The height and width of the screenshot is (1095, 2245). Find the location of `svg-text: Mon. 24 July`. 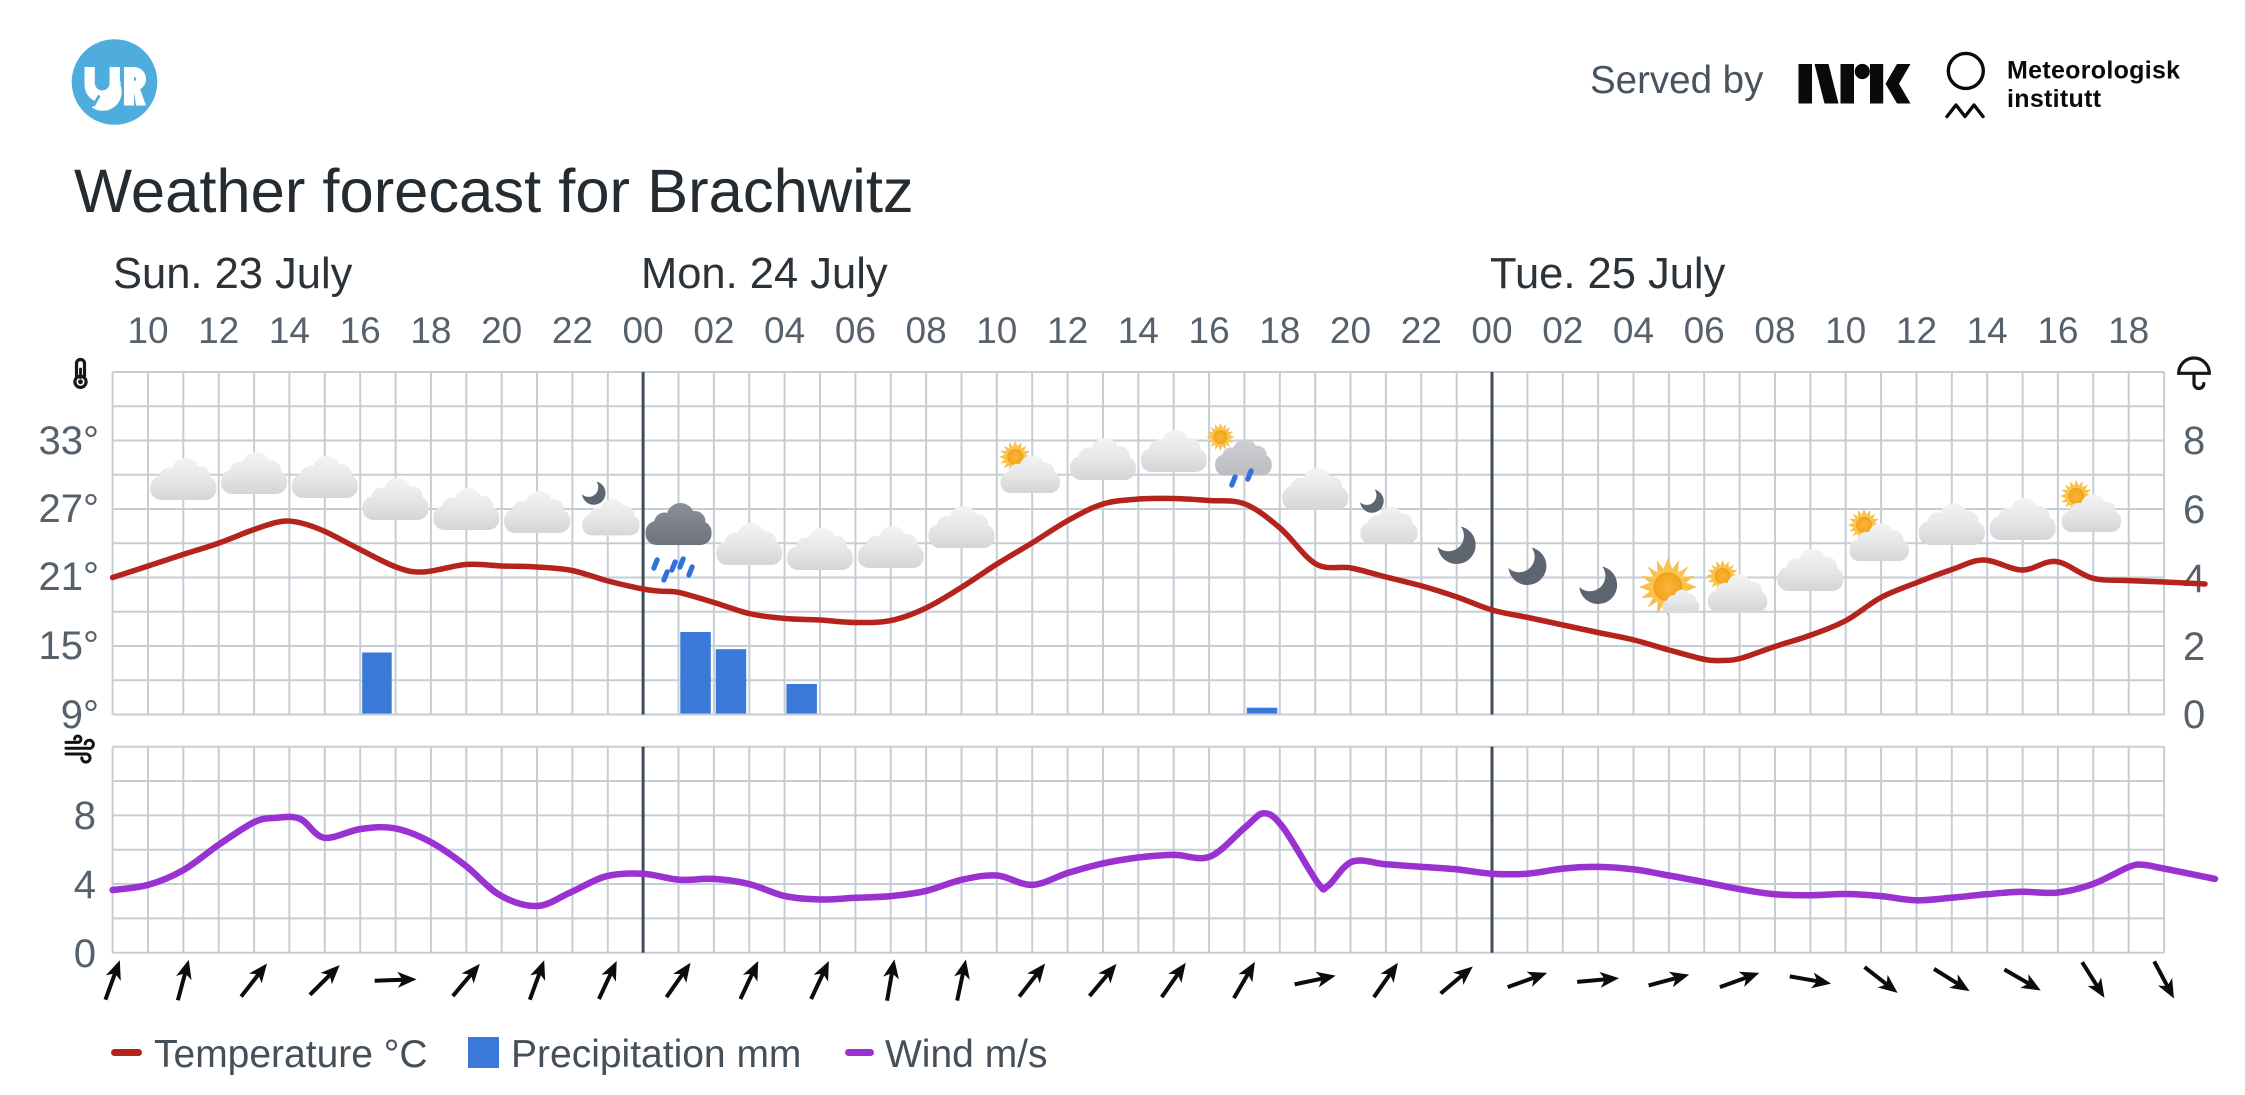

svg-text: Mon. 24 July is located at coordinates (764, 274).